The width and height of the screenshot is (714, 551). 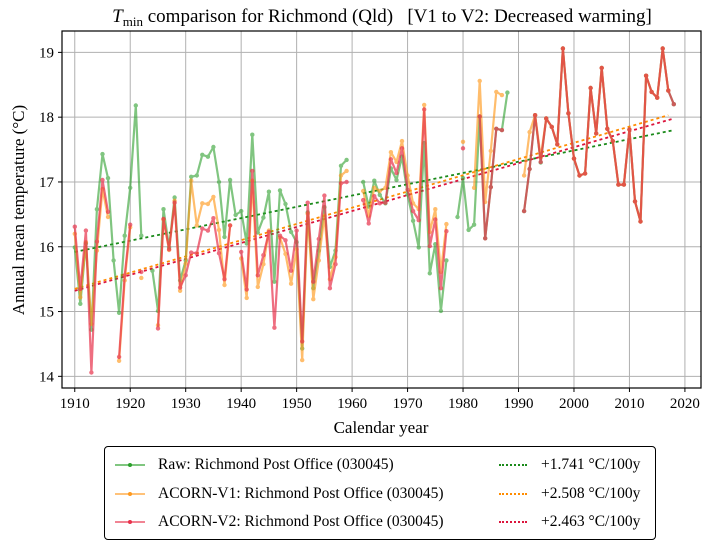 What do you see at coordinates (18, 210) in the screenshot?
I see `y-axis-label: Annual mean temperature (°C)` at bounding box center [18, 210].